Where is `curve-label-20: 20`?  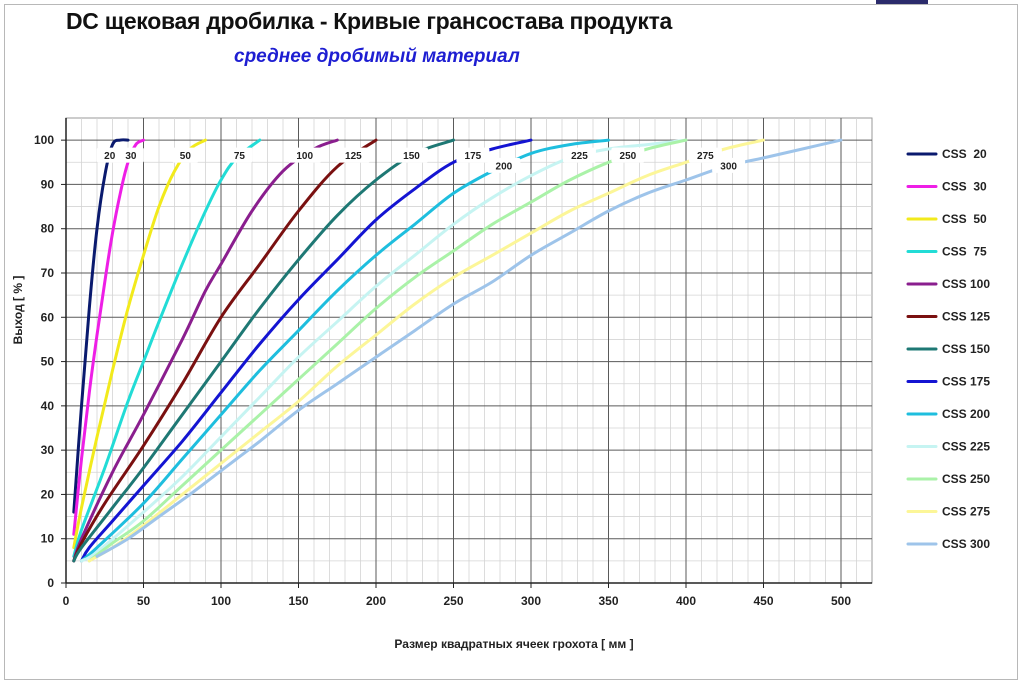
curve-label-20: 20 is located at coordinates (110, 156).